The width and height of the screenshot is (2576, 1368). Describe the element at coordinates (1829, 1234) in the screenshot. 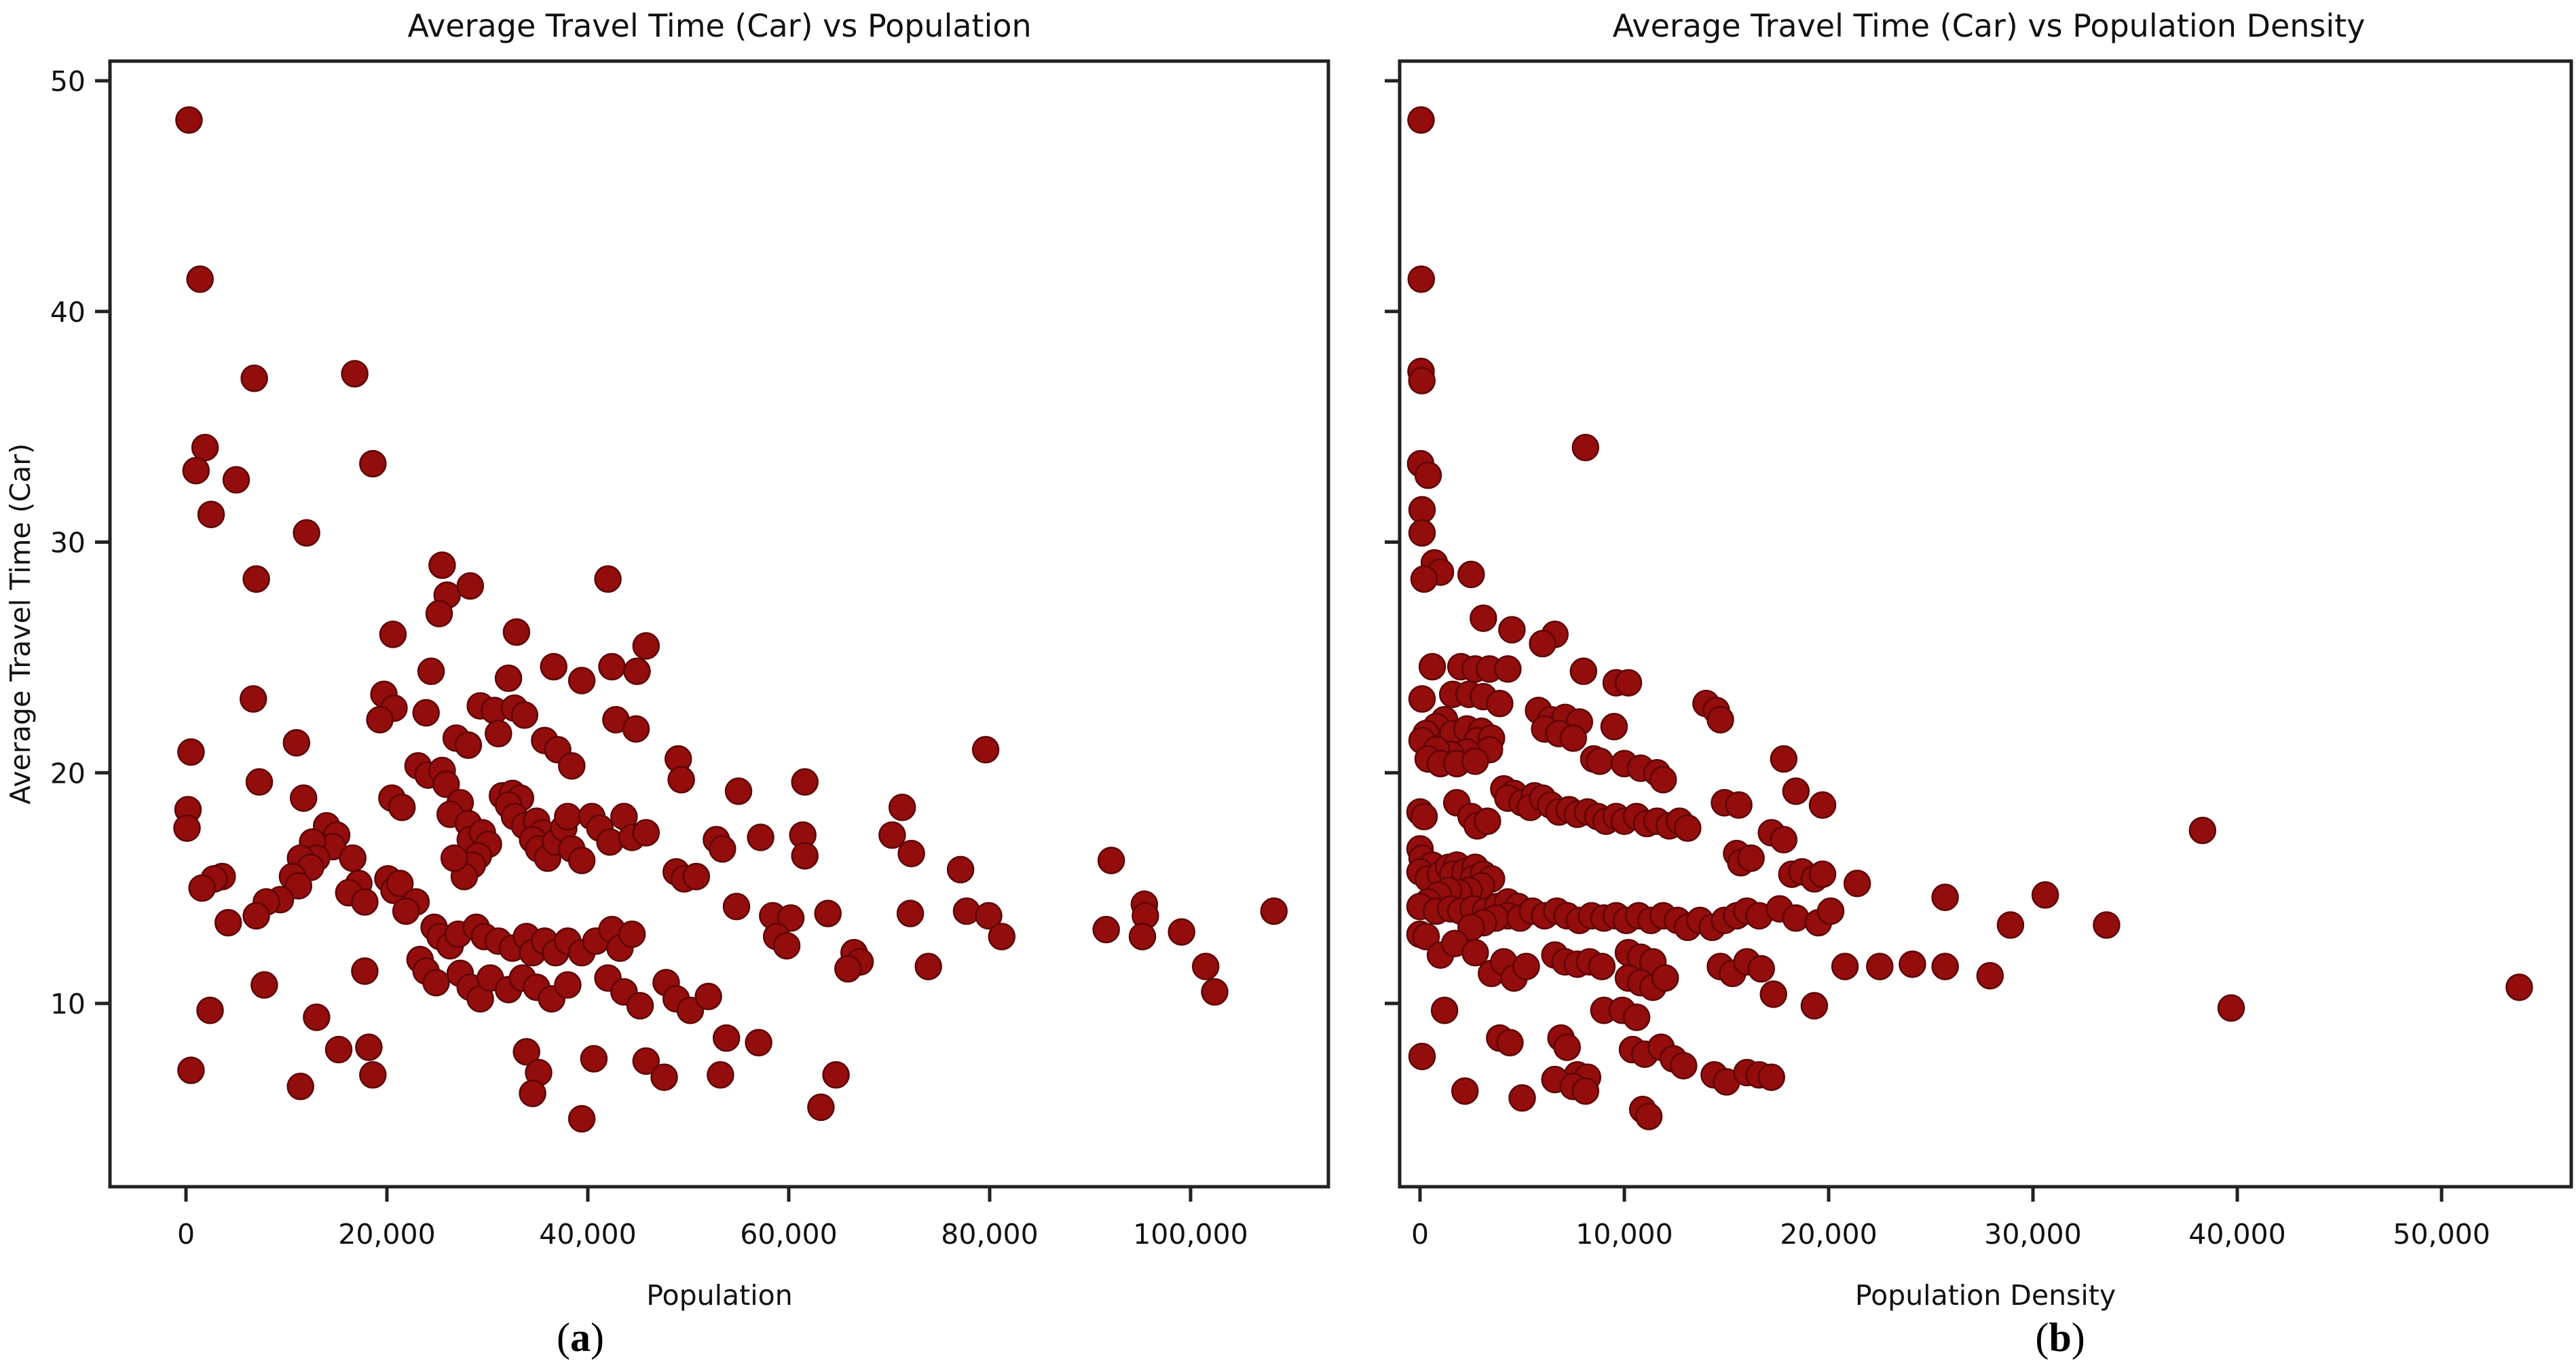

I see `x-tick-label: 20,000` at that location.